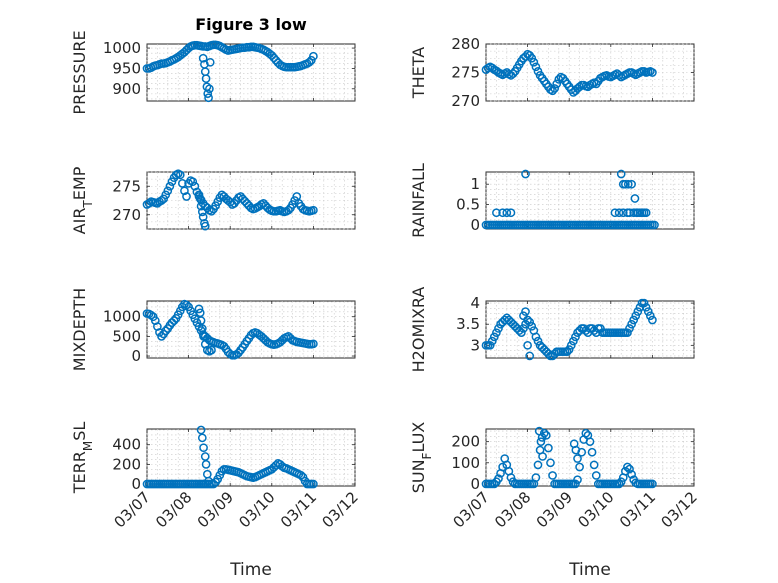 The height and width of the screenshot is (583, 778). Describe the element at coordinates (82, 200) in the screenshot. I see `ylabel-airtemp: AIRTEMP` at that location.